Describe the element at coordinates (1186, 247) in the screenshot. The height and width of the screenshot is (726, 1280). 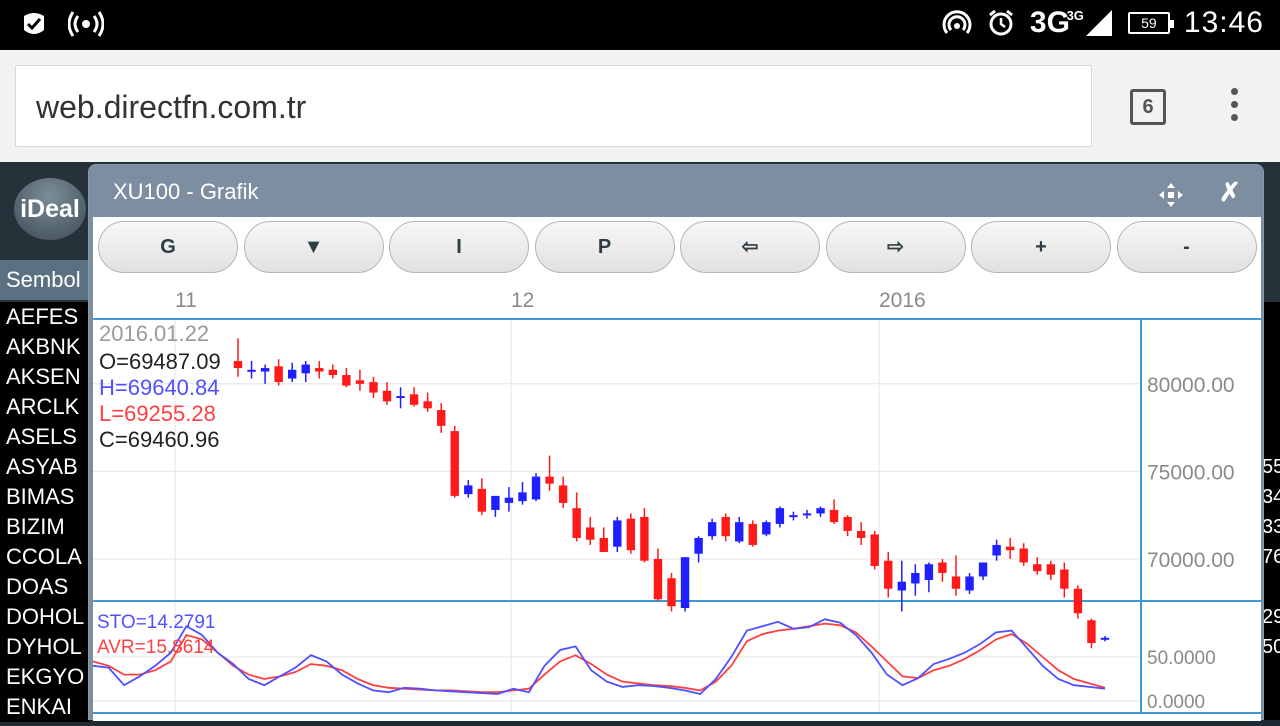
I see `zoom-out-button: -` at that location.